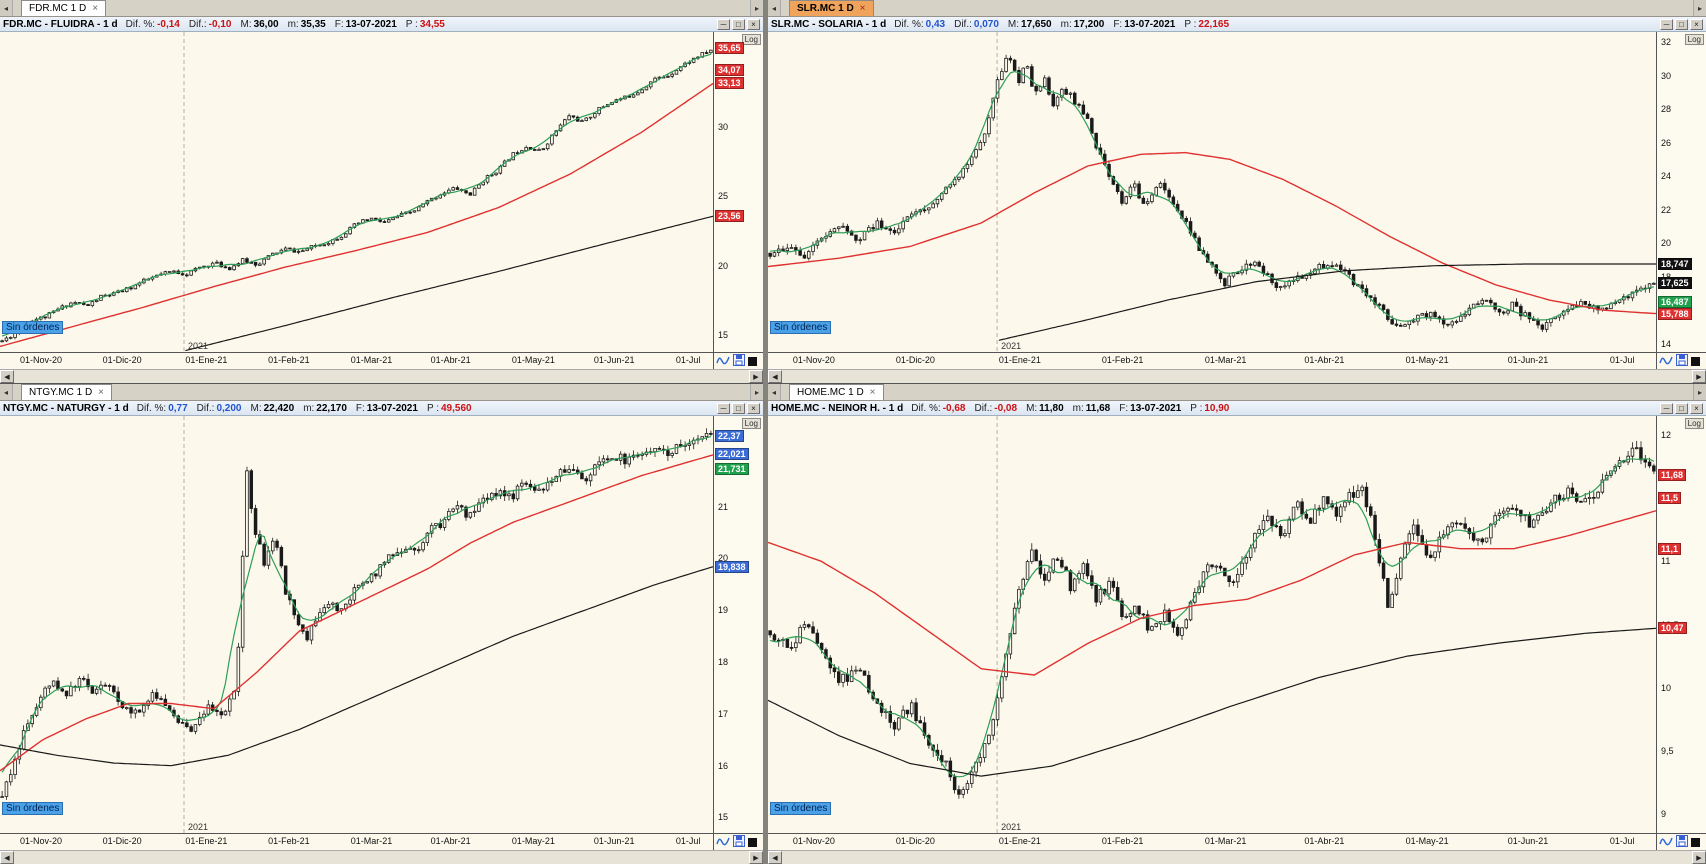 This screenshot has width=1706, height=864. What do you see at coordinates (729, 83) in the screenshot?
I see `price-tag: 33,13` at bounding box center [729, 83].